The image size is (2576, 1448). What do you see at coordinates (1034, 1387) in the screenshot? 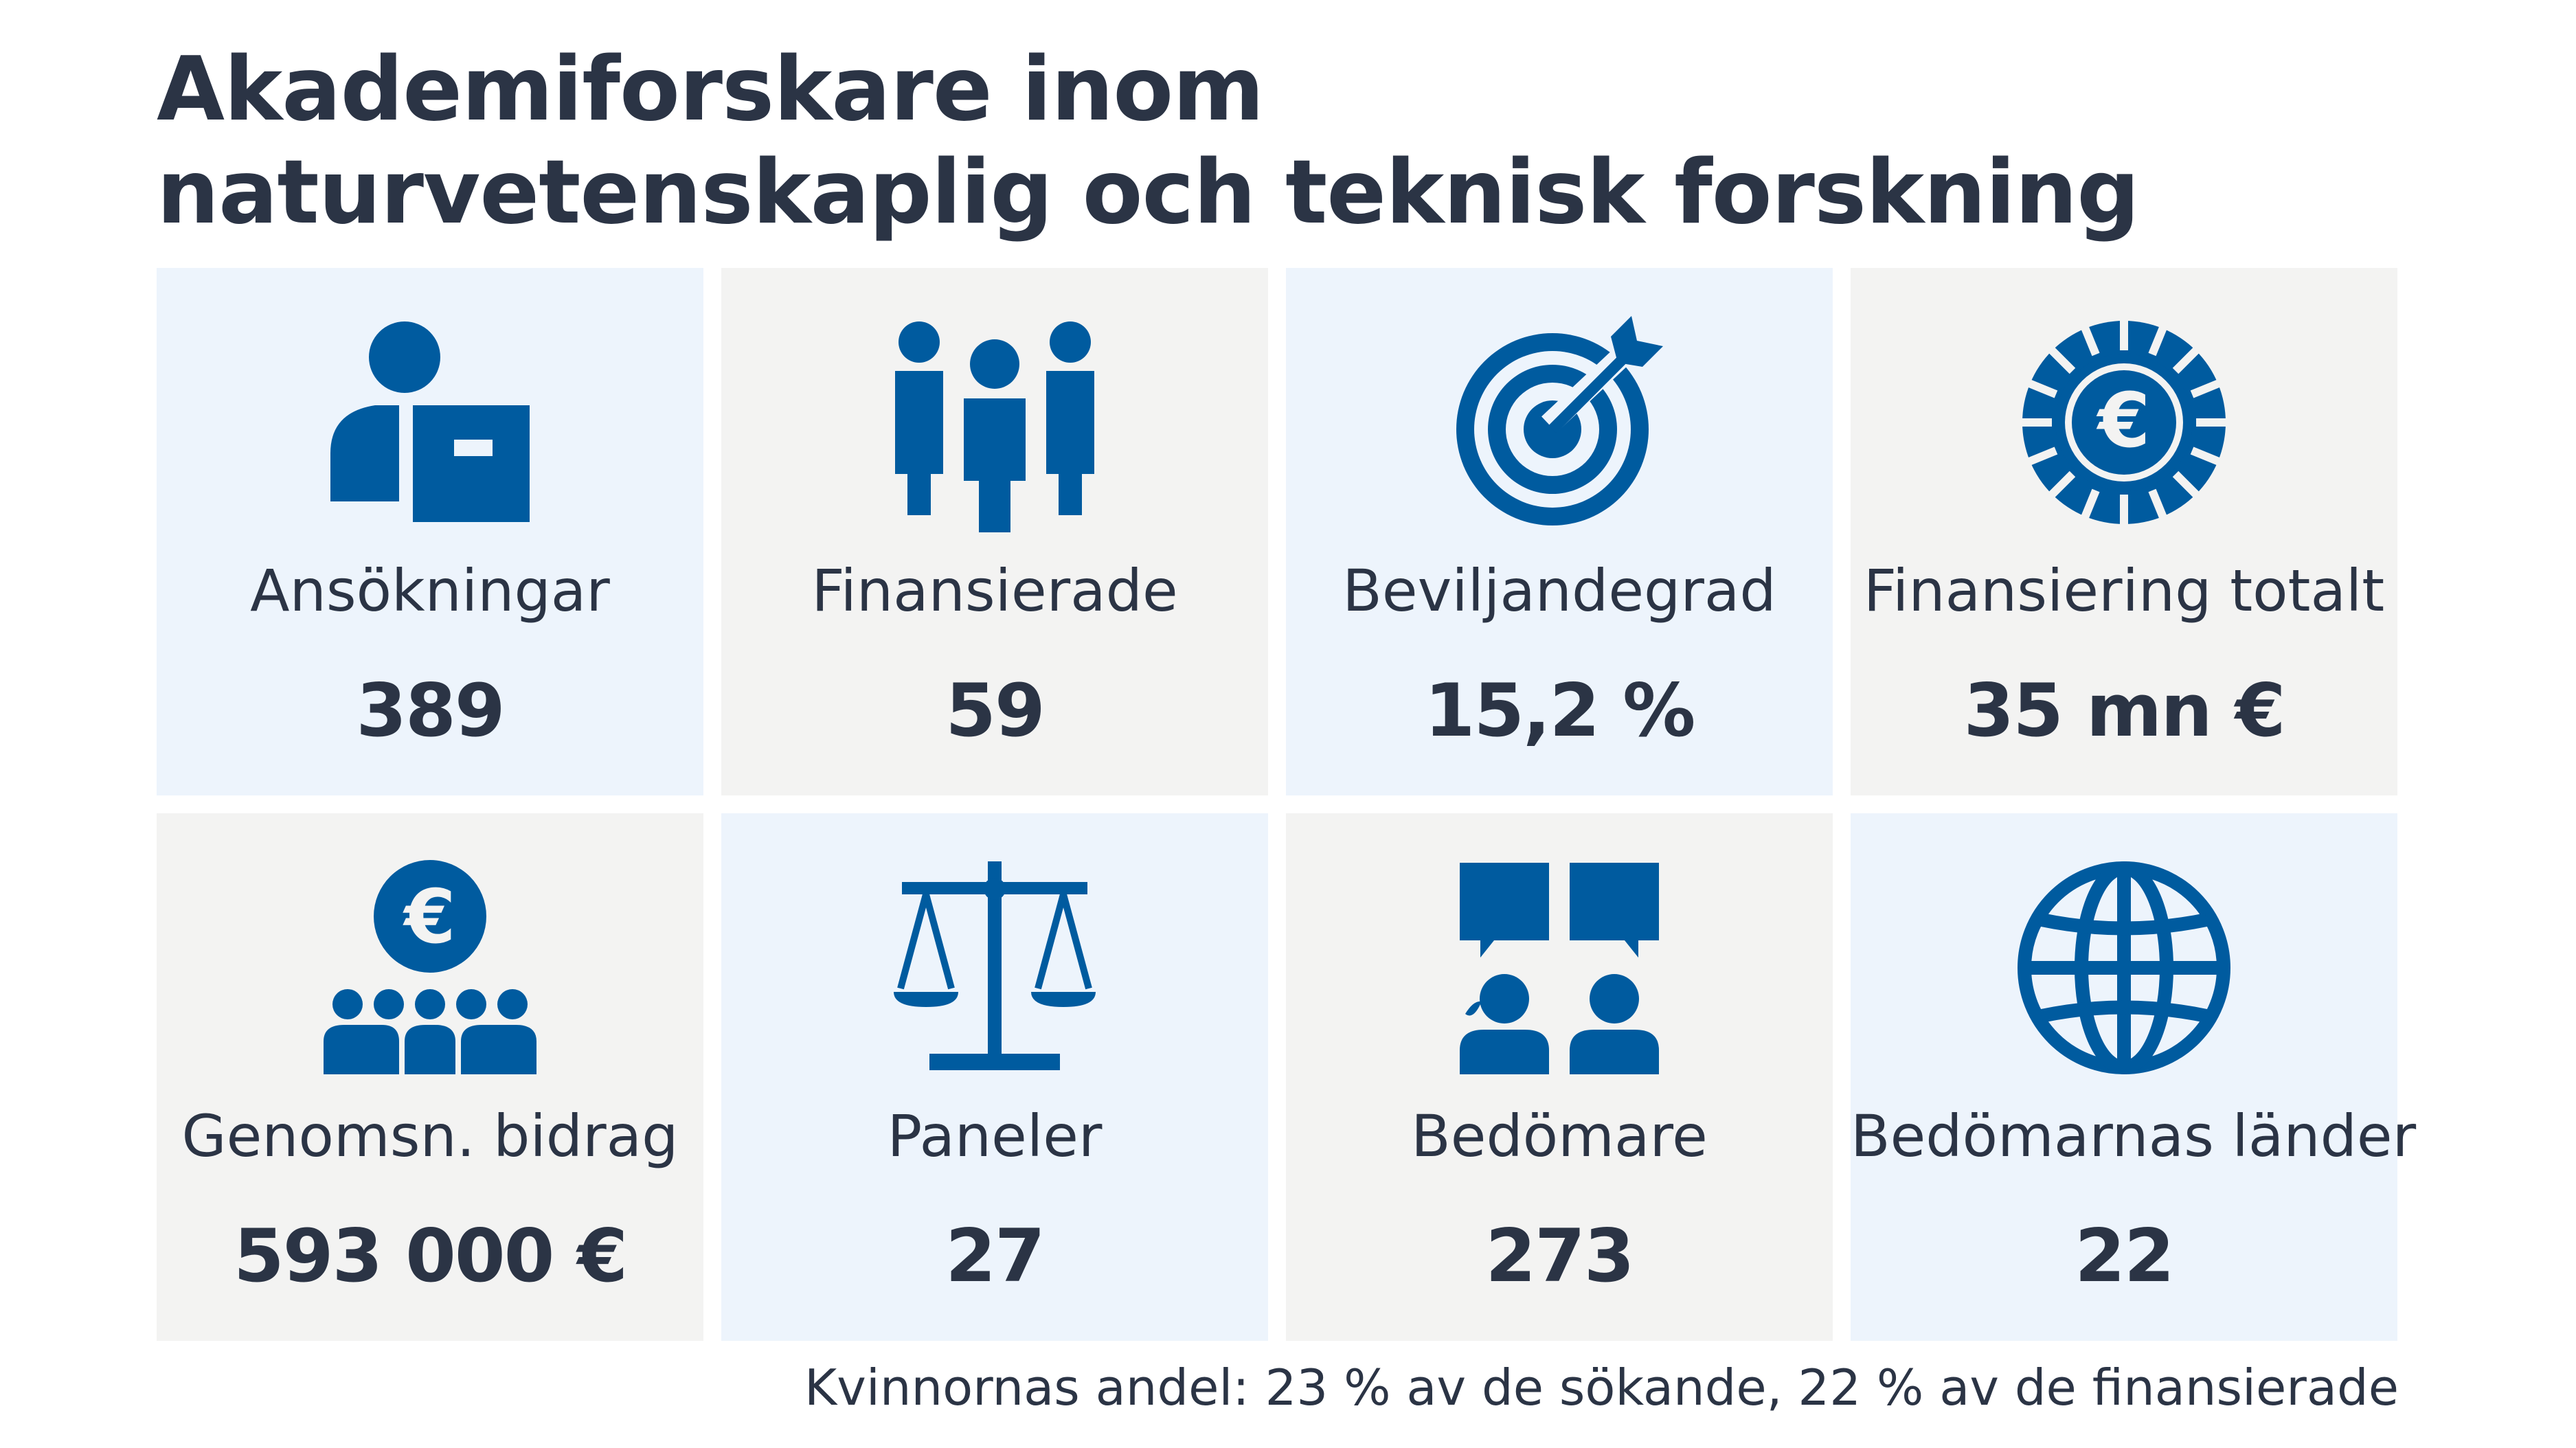
I see `footer-prefix: Kvinnornas andel:` at bounding box center [1034, 1387].